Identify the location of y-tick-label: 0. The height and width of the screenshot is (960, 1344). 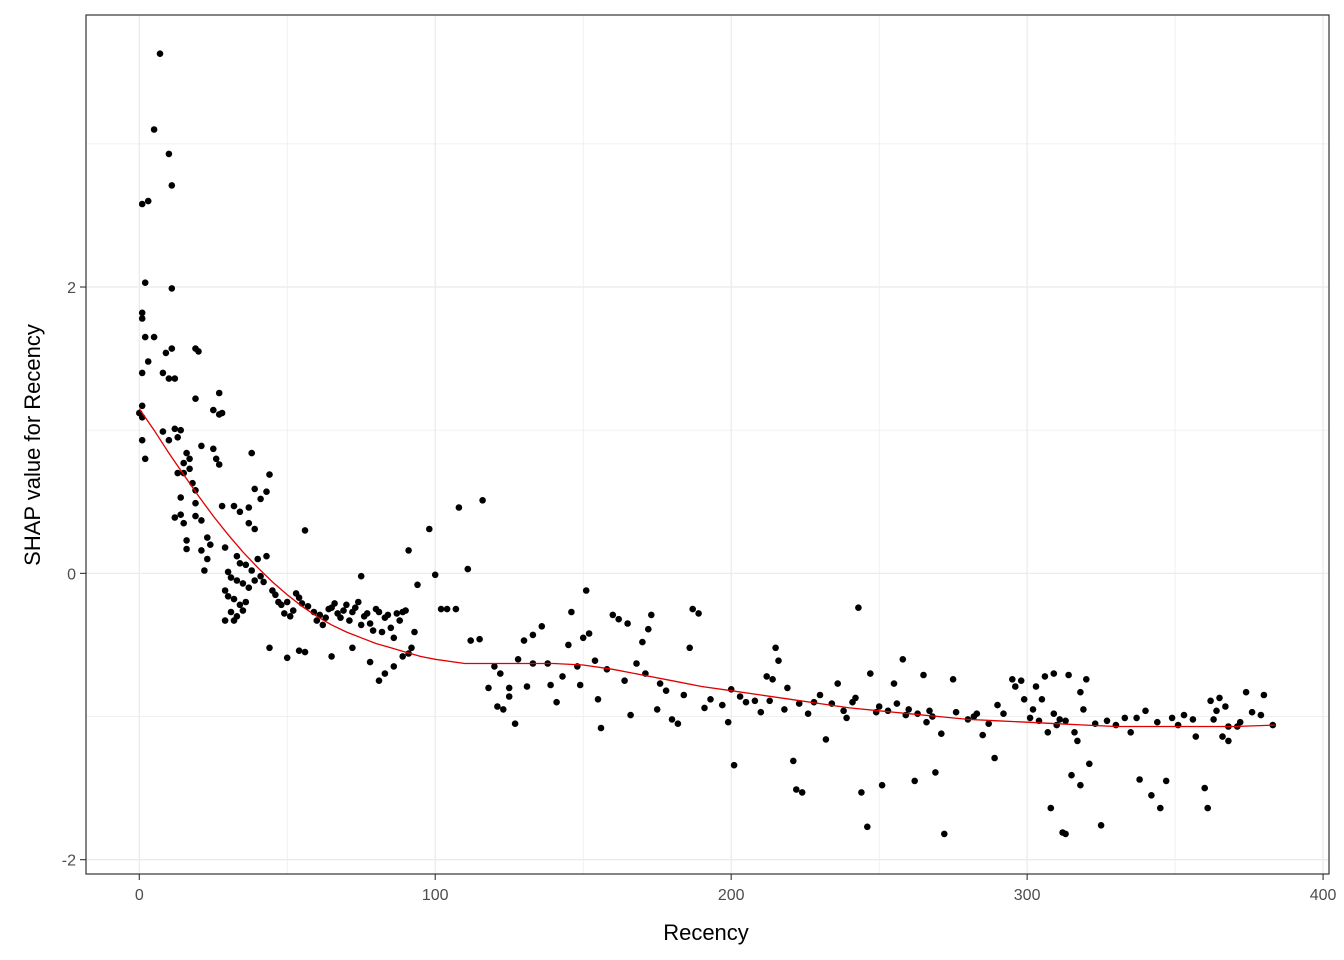
(71, 574).